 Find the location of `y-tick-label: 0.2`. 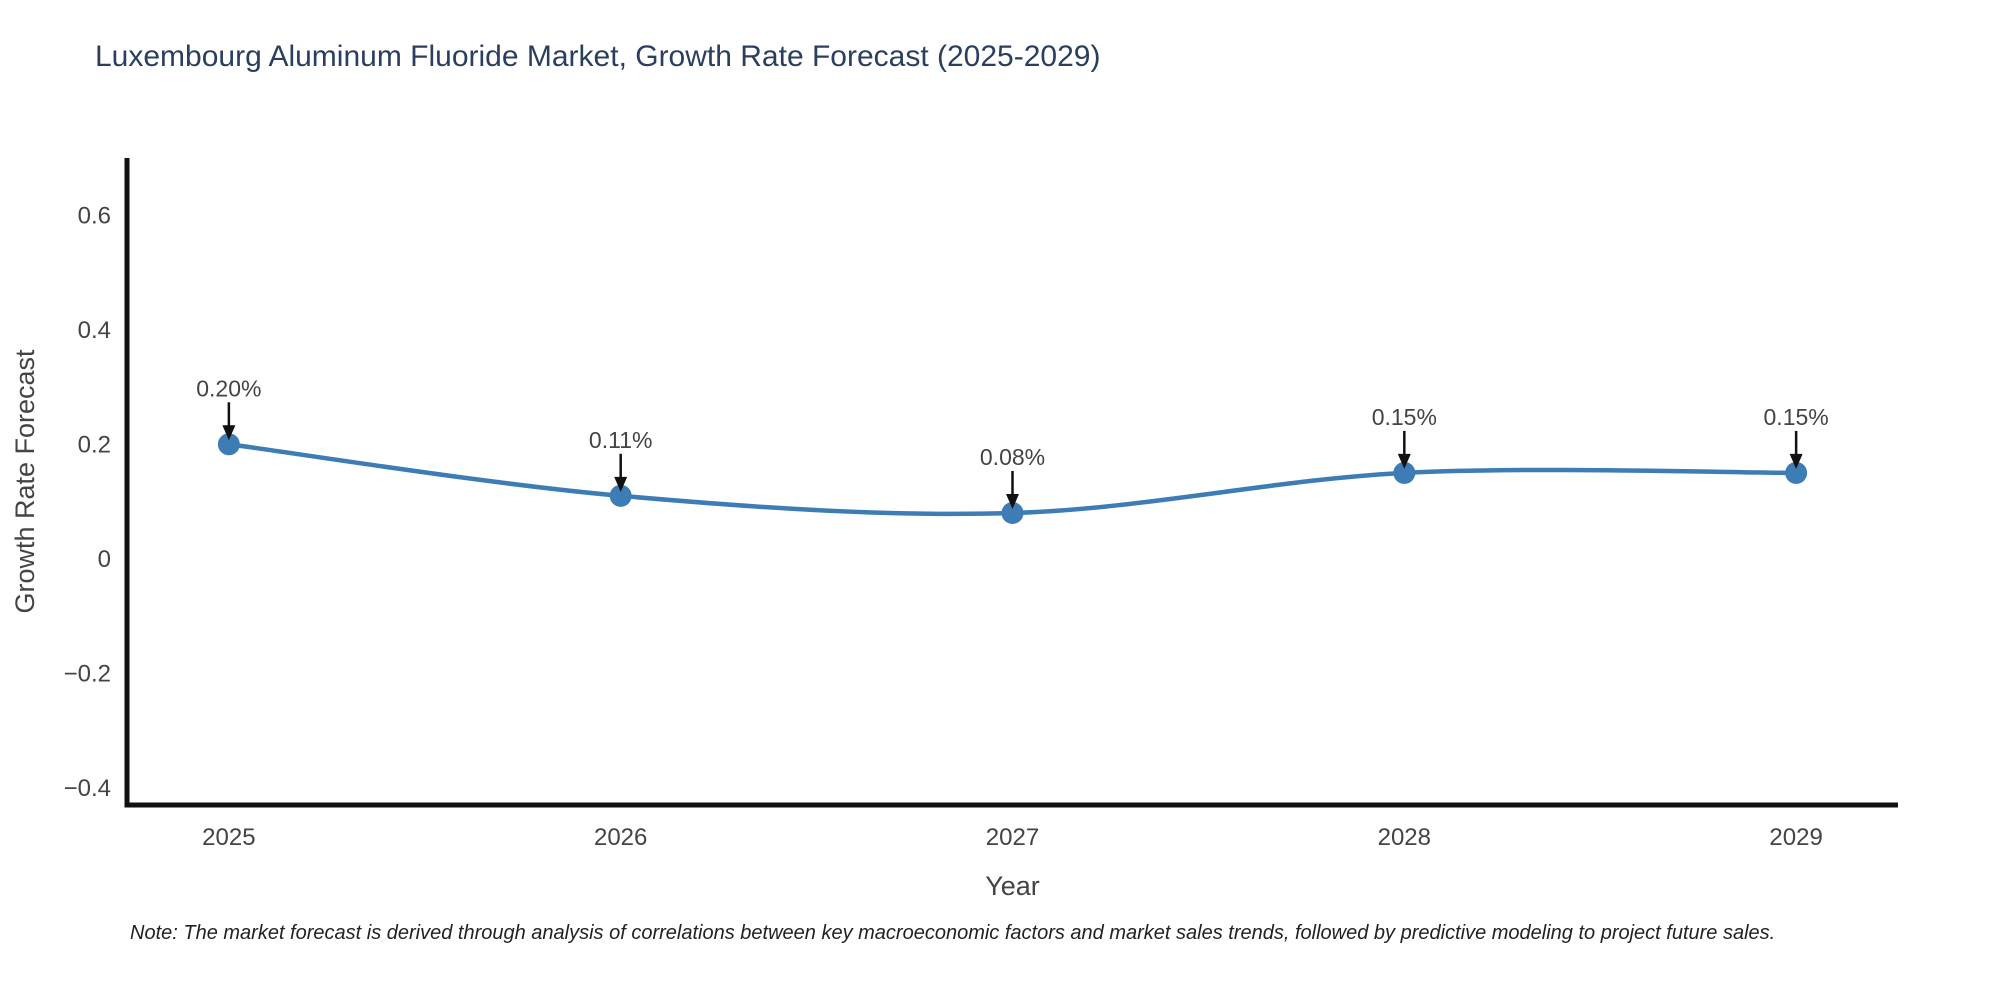

y-tick-label: 0.2 is located at coordinates (94, 444).